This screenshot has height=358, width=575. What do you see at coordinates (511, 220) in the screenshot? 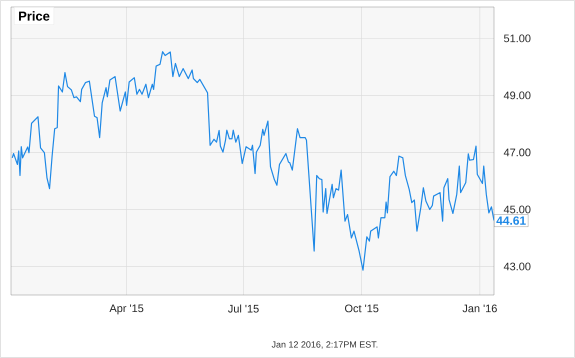
I see `annotation: 44.61` at bounding box center [511, 220].